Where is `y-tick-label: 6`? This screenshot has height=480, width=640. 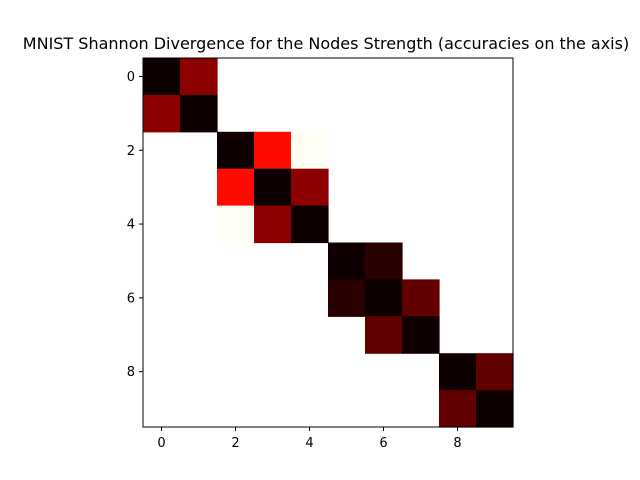
y-tick-label: 6 is located at coordinates (131, 298).